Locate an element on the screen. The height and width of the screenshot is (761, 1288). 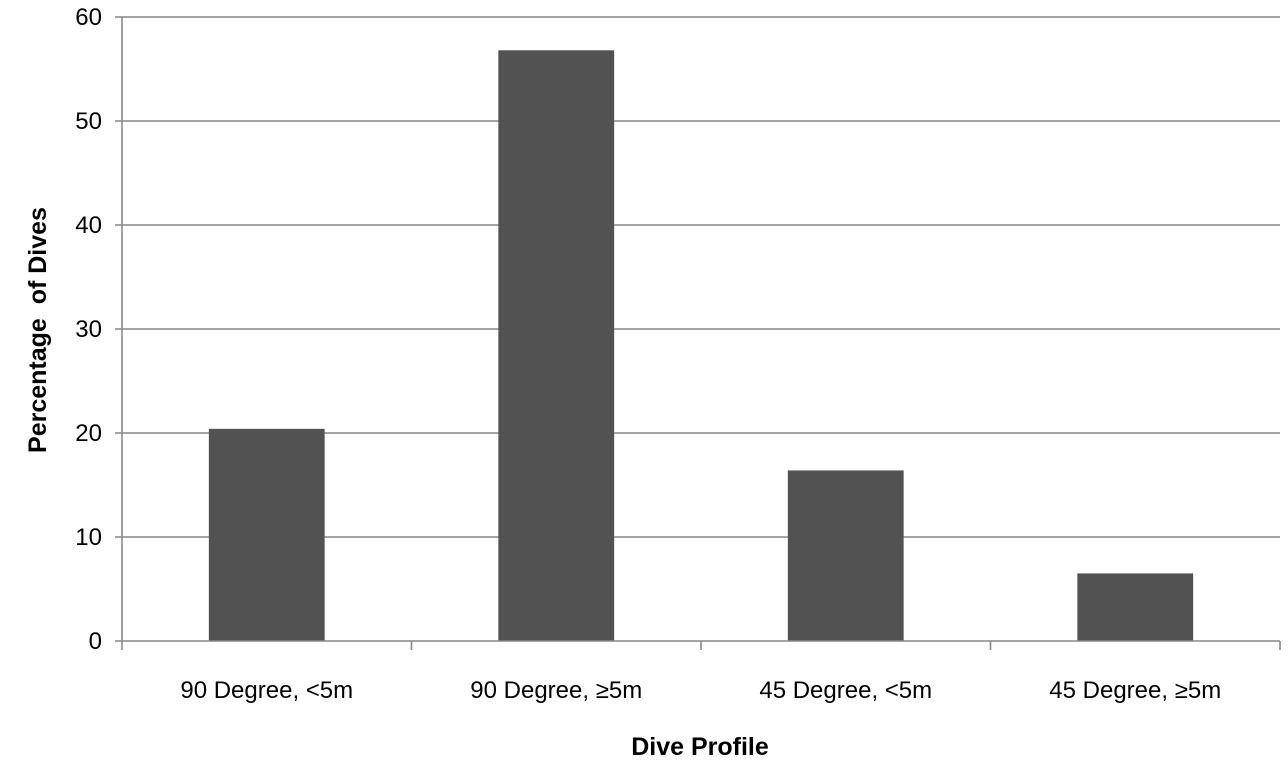
y-tick-label: 40 is located at coordinates (88, 225).